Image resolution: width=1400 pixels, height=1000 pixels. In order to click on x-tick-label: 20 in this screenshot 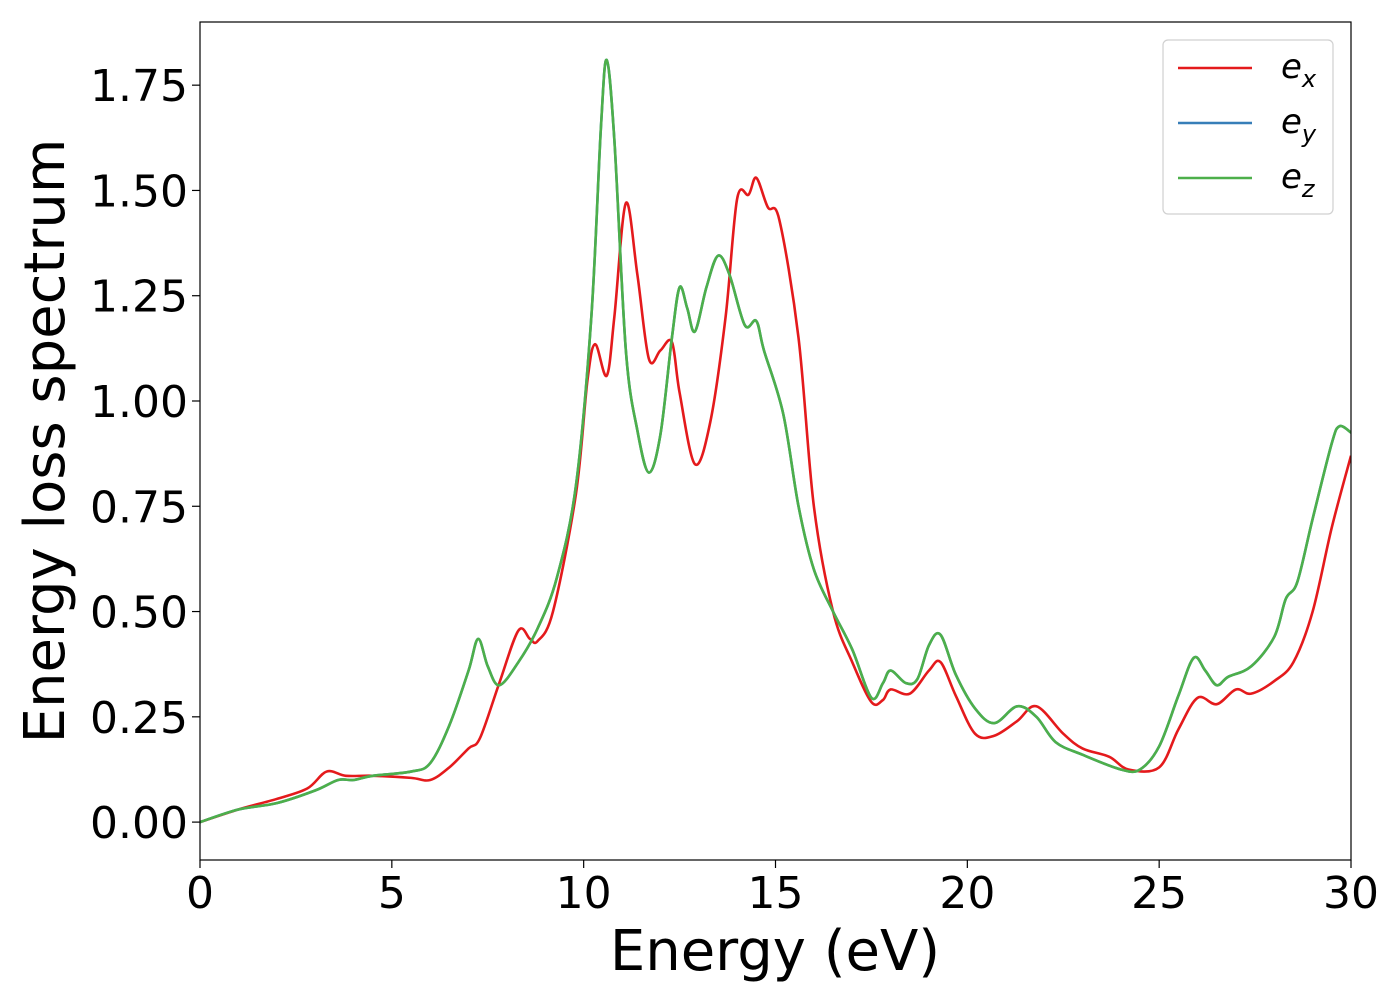, I will do `click(967, 893)`.